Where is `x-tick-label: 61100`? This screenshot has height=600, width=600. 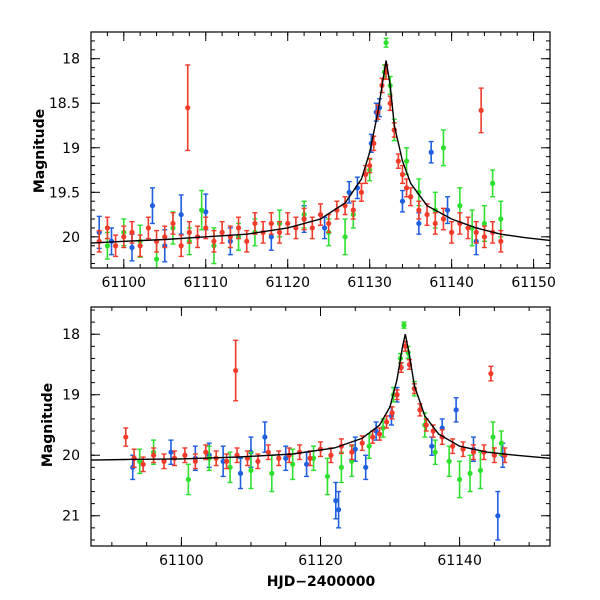
x-tick-label: 61100 is located at coordinates (124, 283).